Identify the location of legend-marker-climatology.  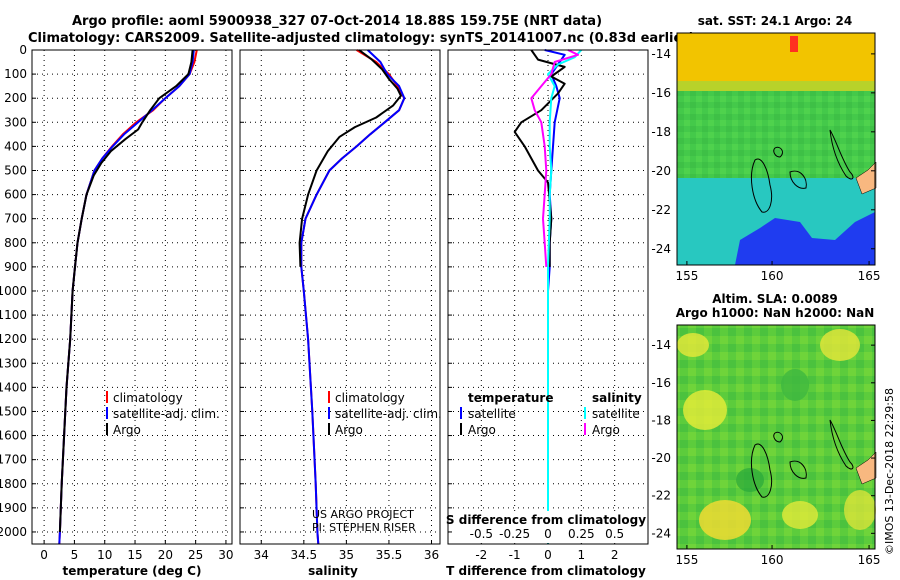
(329, 397).